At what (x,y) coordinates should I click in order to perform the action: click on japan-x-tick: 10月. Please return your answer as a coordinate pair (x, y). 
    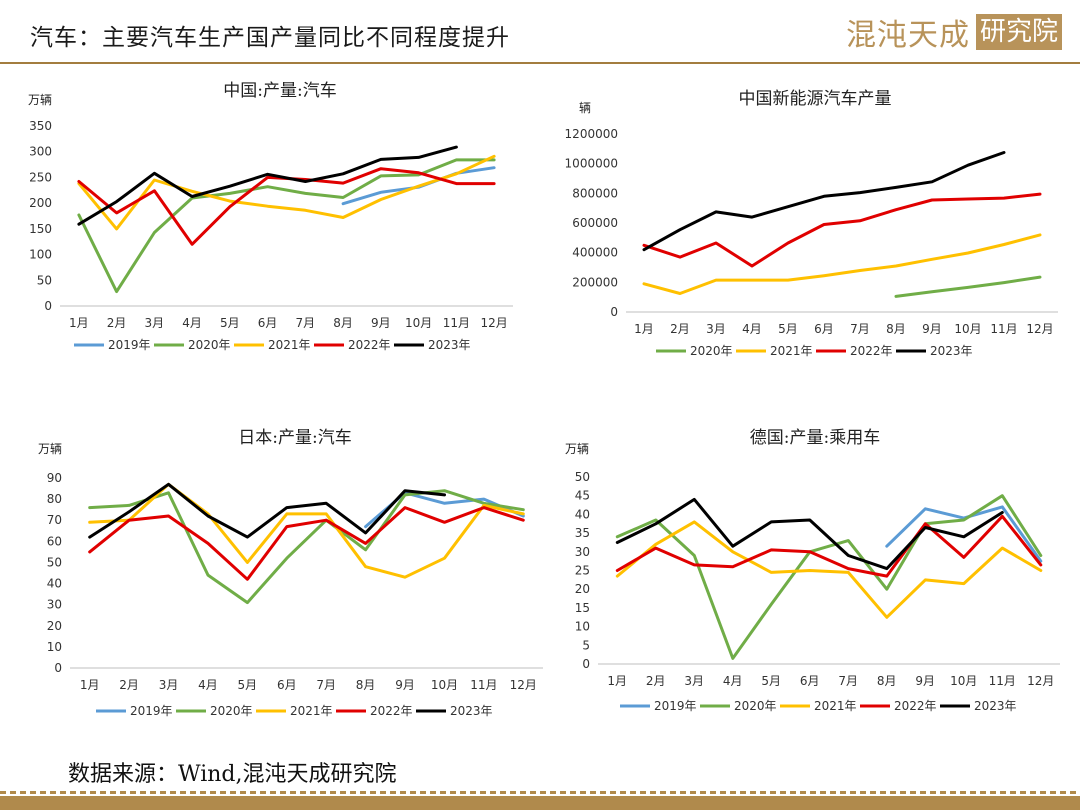
    Looking at the image, I should click on (444, 685).